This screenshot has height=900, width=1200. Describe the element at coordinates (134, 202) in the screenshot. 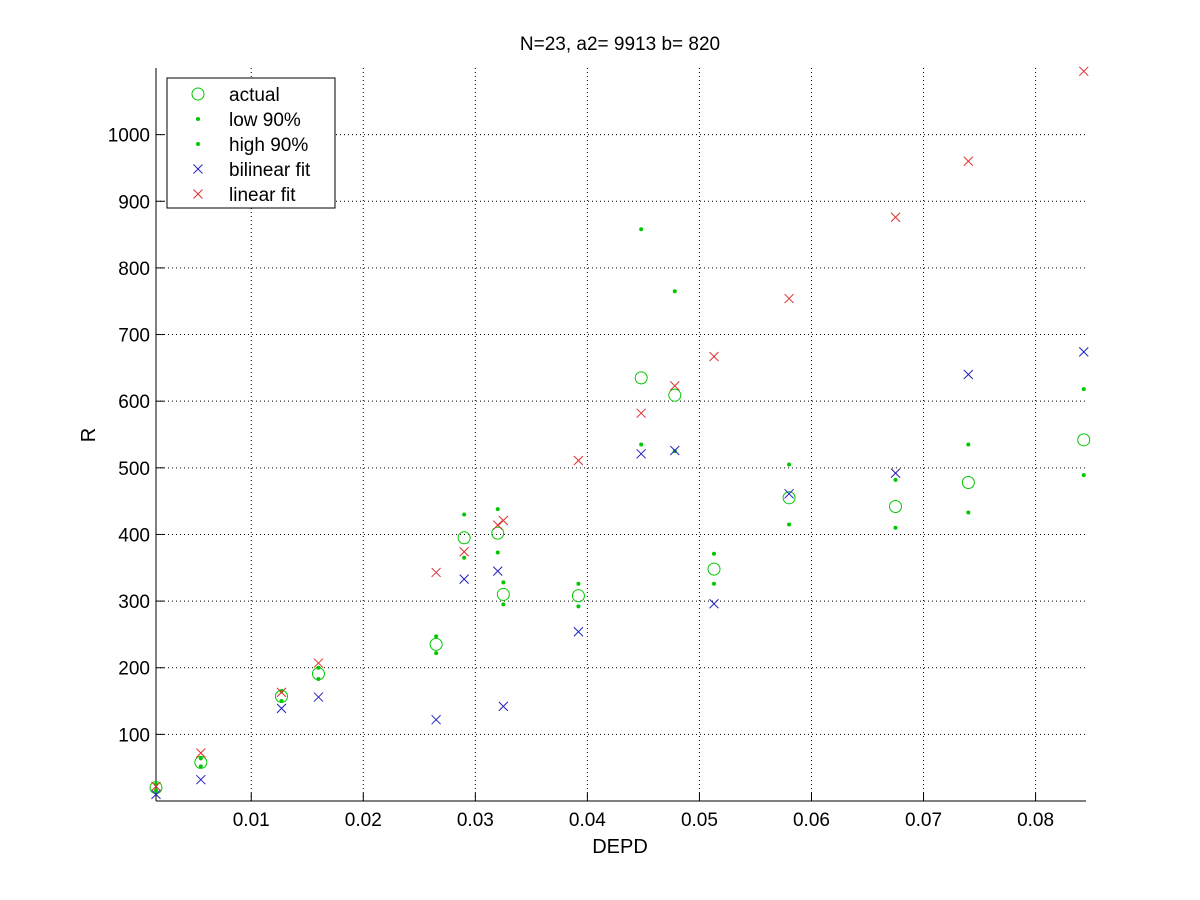

I see `y-tick-label: 900` at that location.